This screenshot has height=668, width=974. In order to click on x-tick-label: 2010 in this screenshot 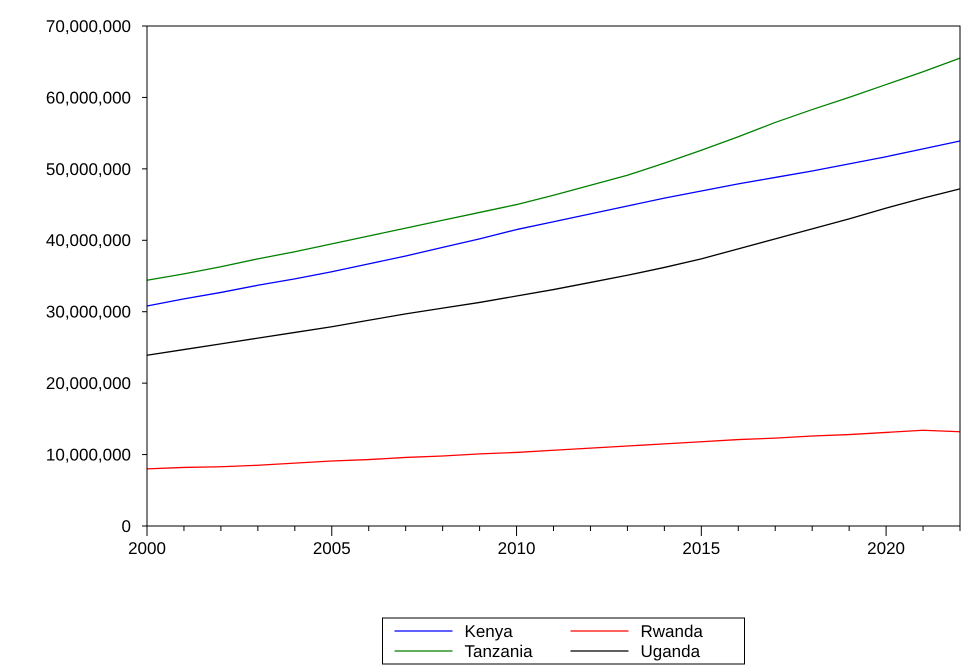, I will do `click(517, 548)`.